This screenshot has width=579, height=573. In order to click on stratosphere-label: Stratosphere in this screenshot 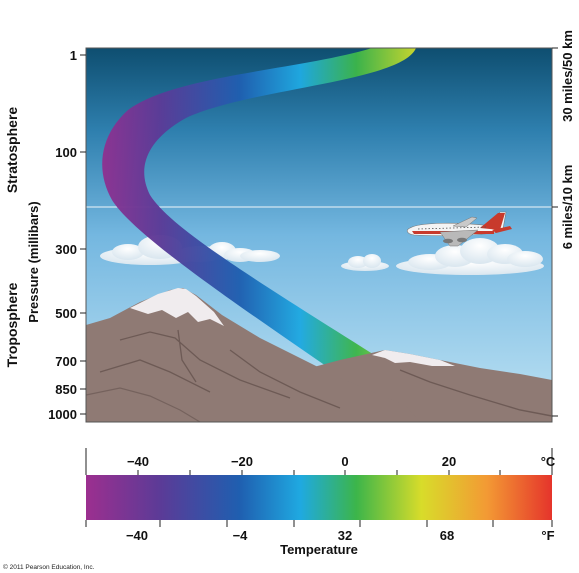, I will do `click(12, 150)`.